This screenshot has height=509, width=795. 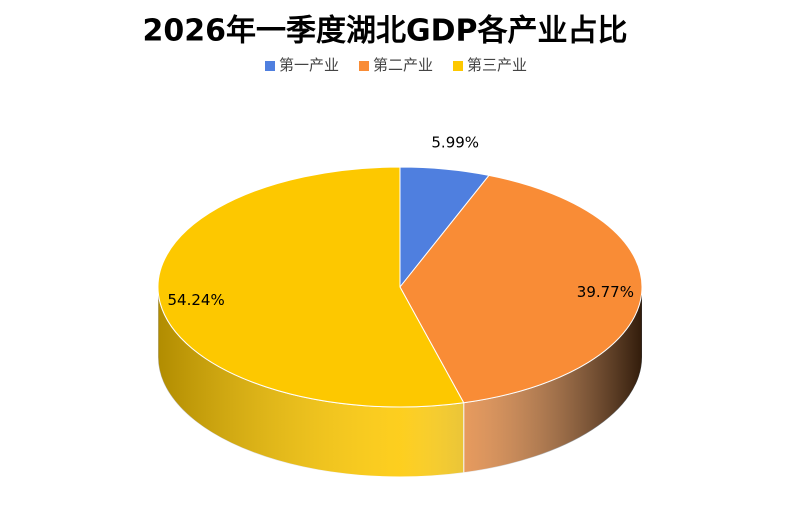 I want to click on data-label: 54.24%, so click(x=196, y=300).